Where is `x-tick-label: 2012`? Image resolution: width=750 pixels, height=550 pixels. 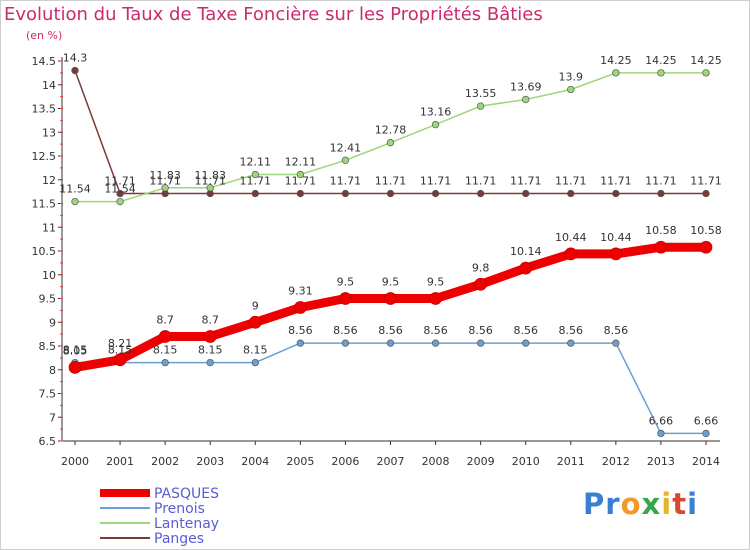 x-tick-label: 2012 is located at coordinates (616, 461).